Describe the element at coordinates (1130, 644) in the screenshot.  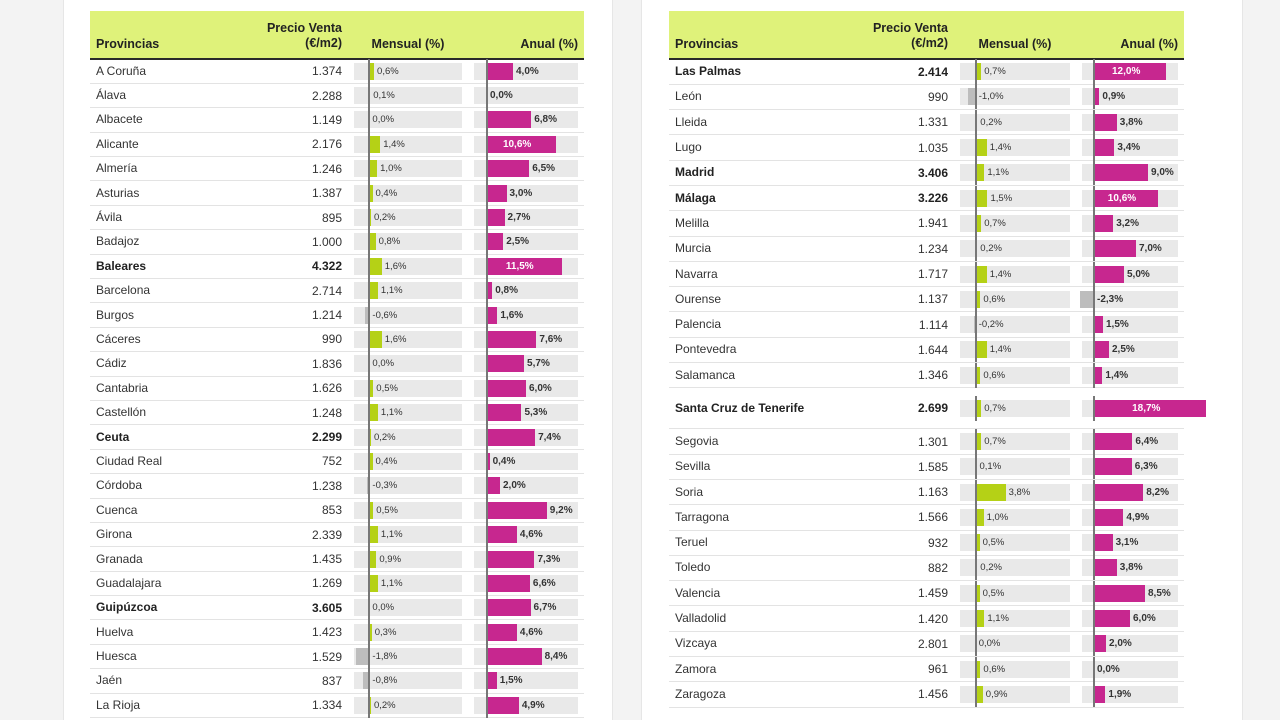
I see `anual-bar-track: 2,0%` at that location.